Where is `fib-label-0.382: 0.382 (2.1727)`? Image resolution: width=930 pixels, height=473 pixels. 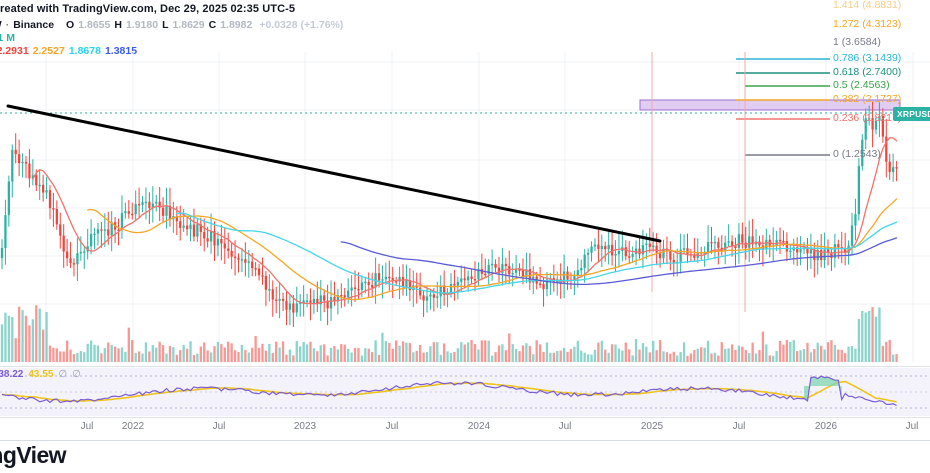 fib-label-0.382: 0.382 (2.1727) is located at coordinates (867, 99).